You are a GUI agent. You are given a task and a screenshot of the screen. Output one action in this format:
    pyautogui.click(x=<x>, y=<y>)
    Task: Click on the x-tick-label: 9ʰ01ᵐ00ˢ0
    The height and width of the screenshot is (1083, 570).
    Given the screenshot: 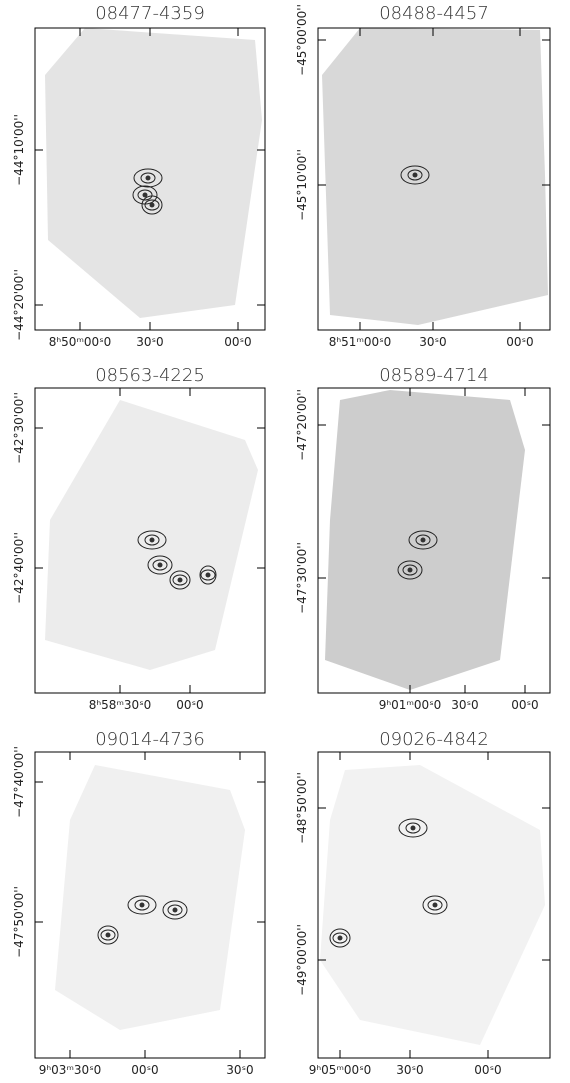 What is the action you would take?
    pyautogui.click(x=410, y=705)
    